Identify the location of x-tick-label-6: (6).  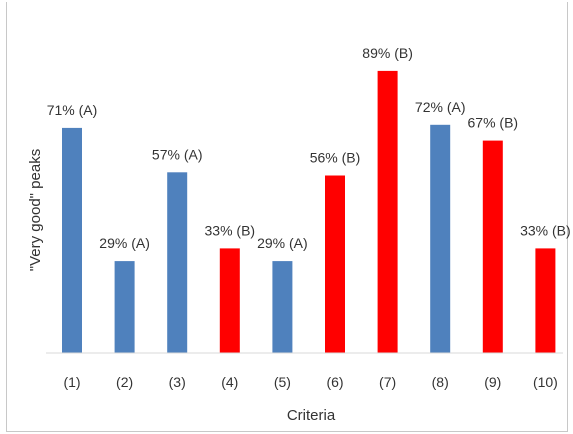
(334, 382).